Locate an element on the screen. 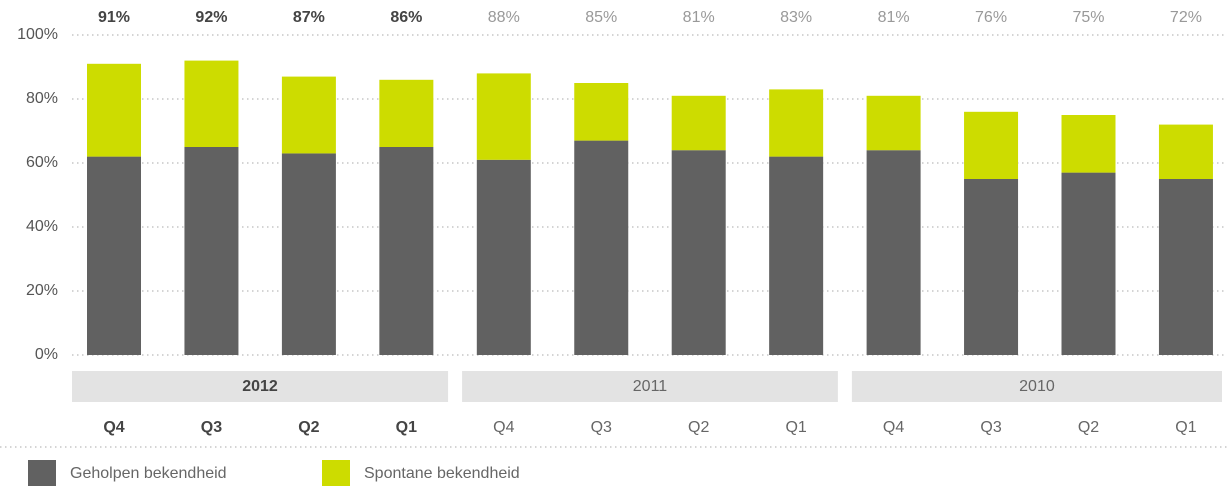 The image size is (1227, 497). group-label: 2010 is located at coordinates (1037, 386).